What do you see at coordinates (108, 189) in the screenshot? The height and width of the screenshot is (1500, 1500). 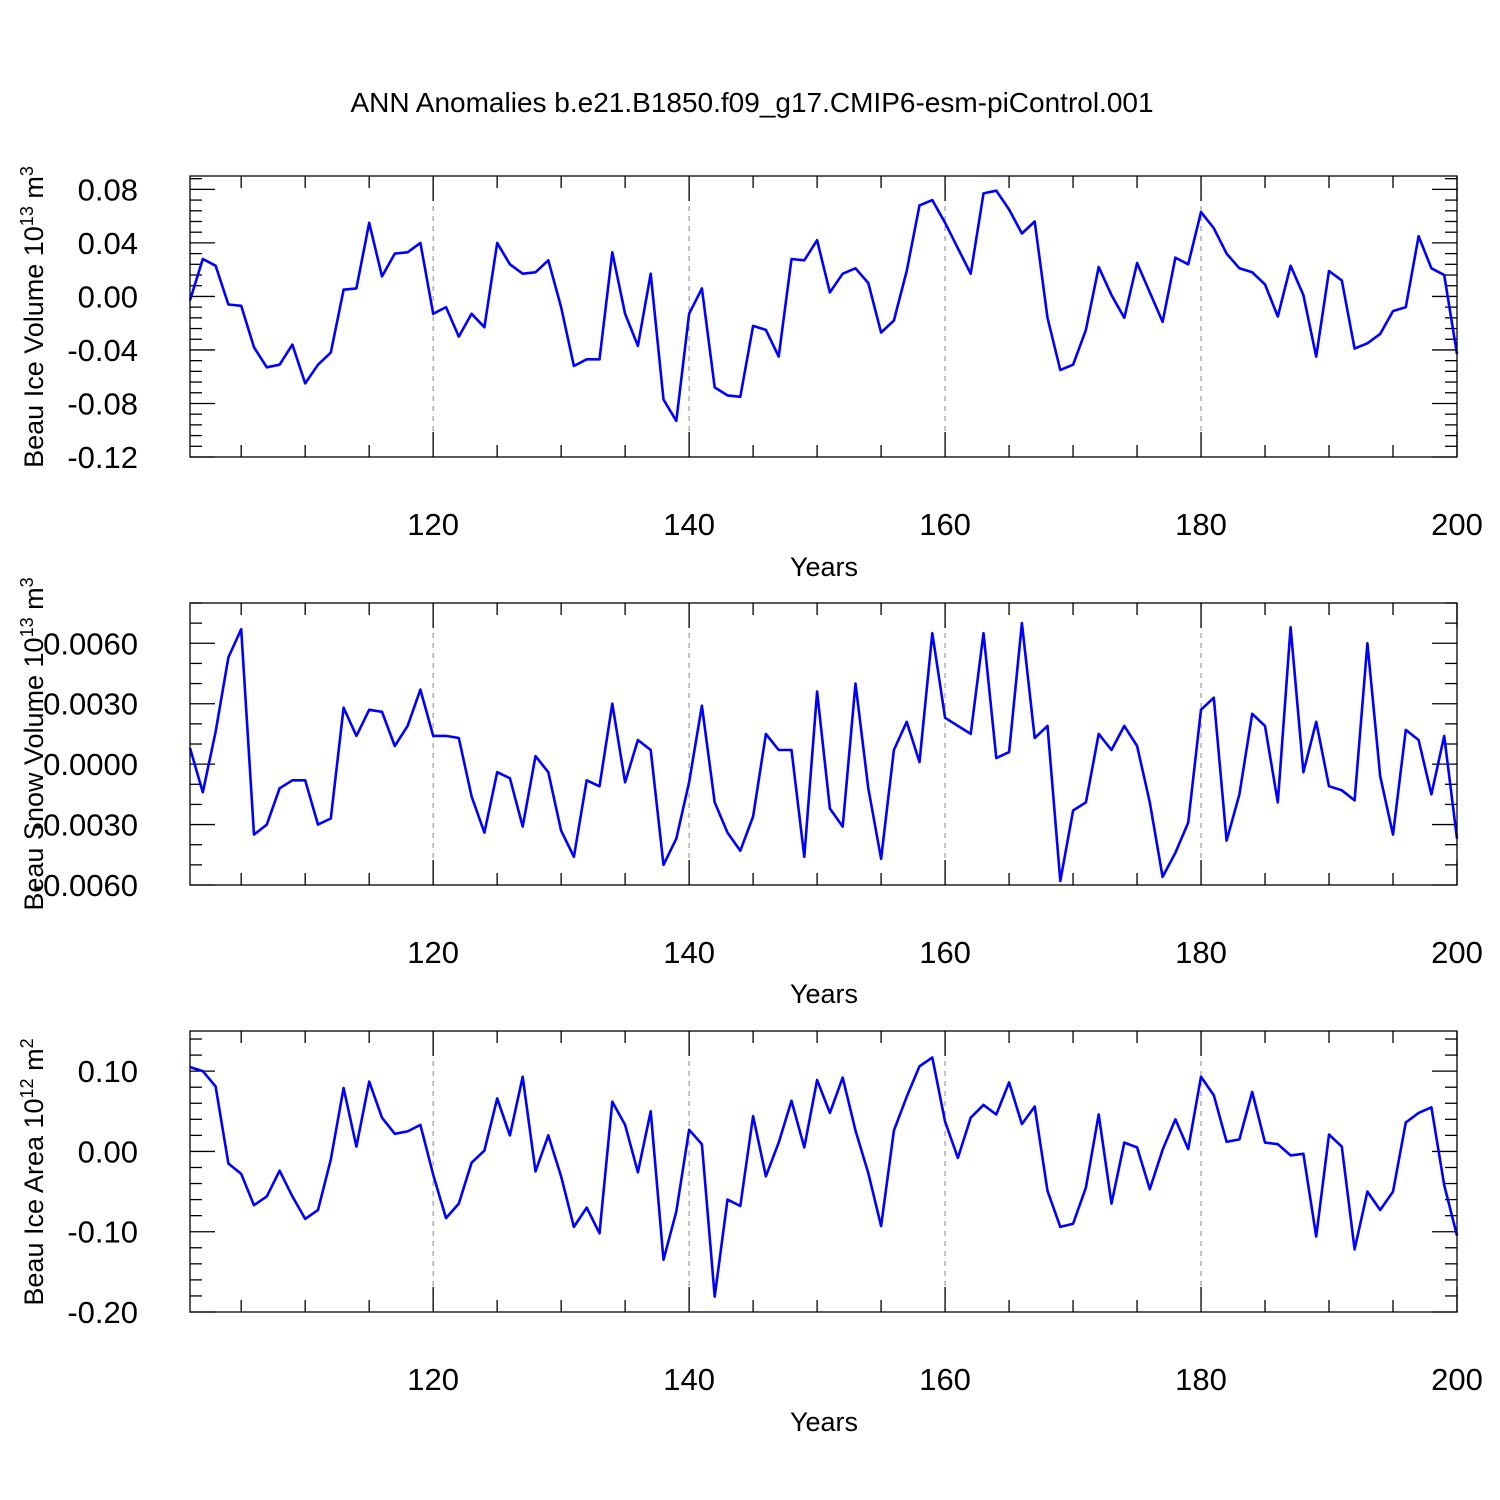 I see `y-tick-label: 0.08` at bounding box center [108, 189].